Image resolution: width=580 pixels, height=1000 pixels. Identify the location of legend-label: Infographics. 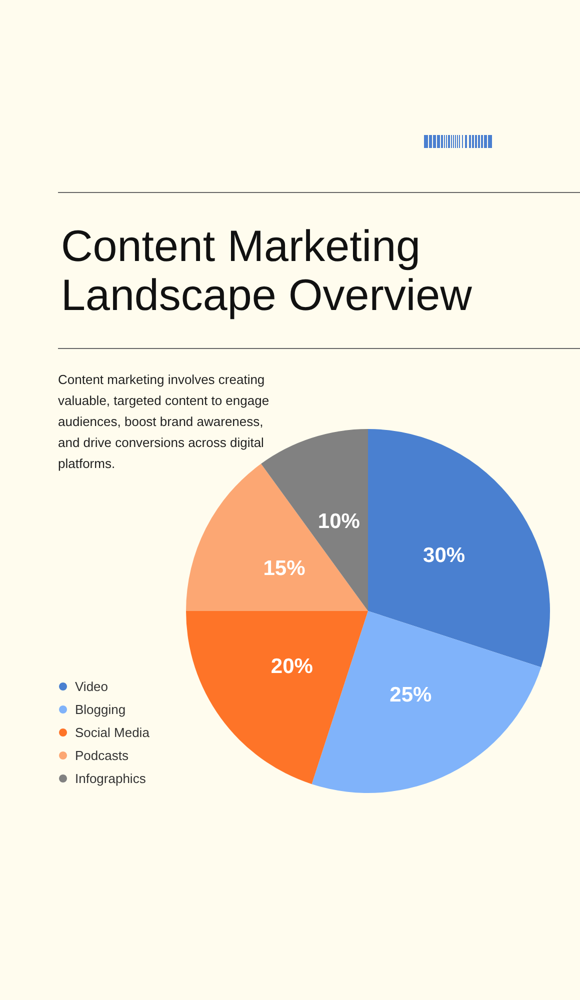
(110, 778).